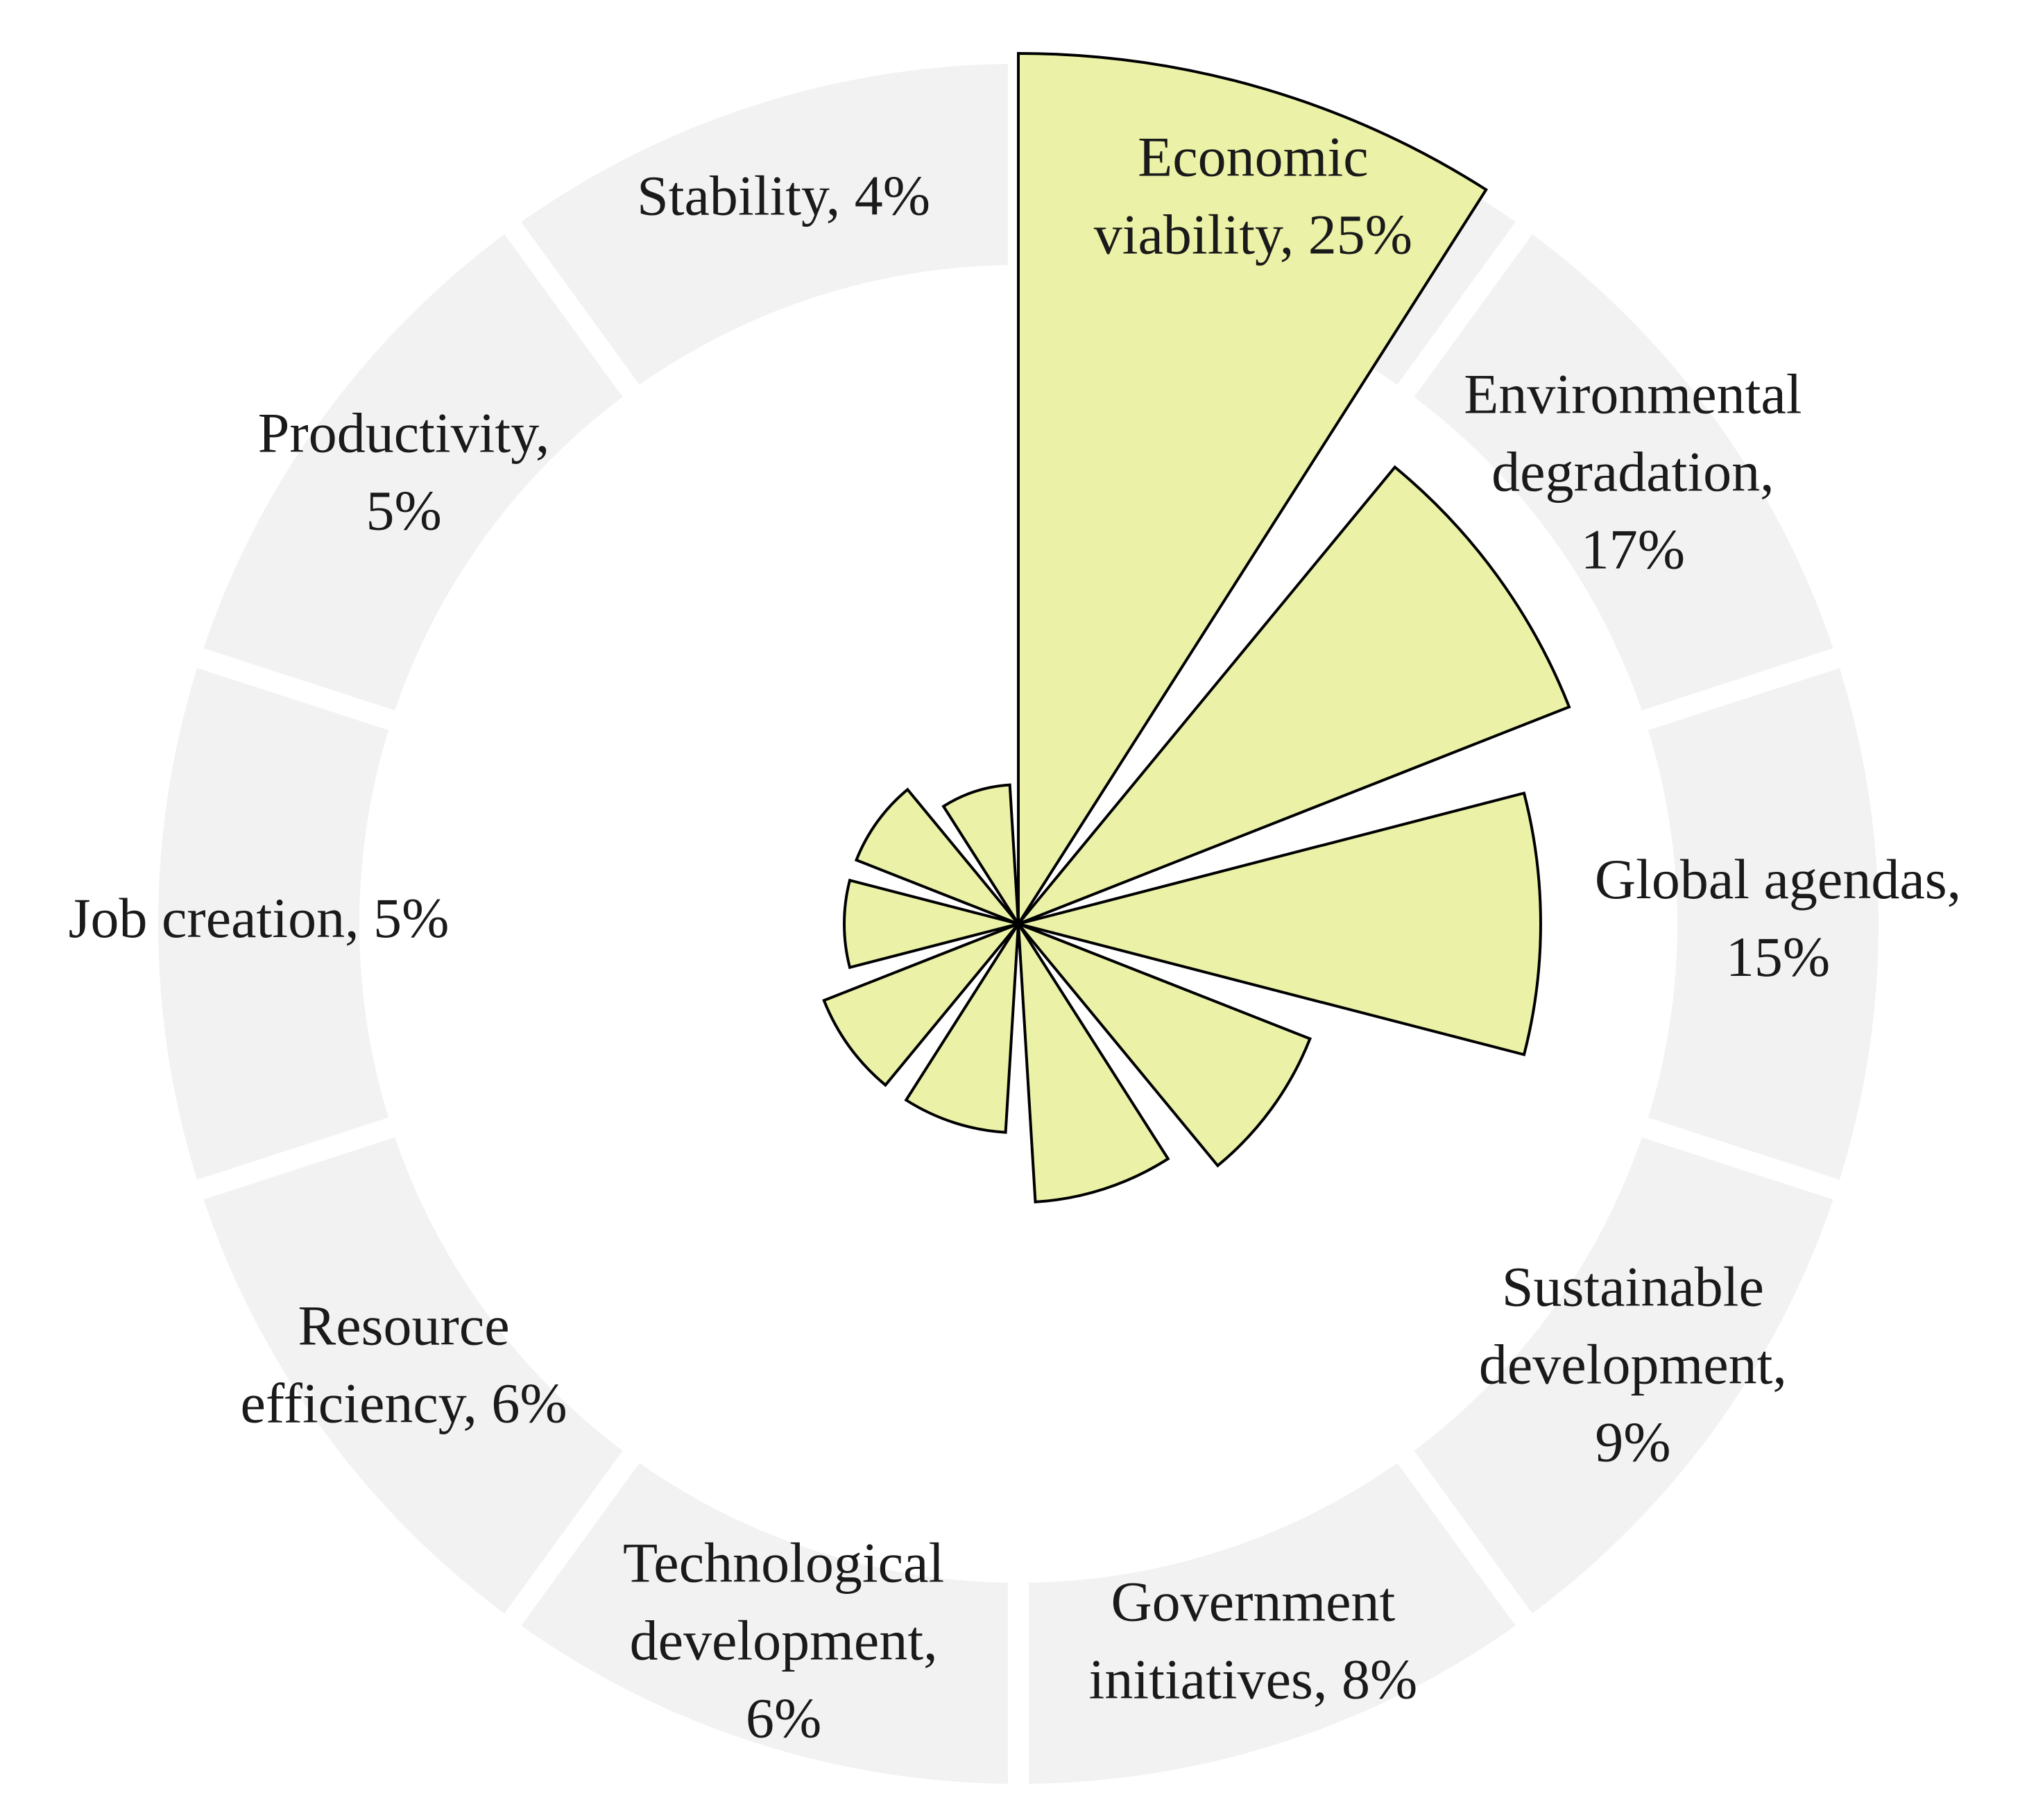  What do you see at coordinates (1292, 696) in the screenshot?
I see `petal-environmental-degradation` at bounding box center [1292, 696].